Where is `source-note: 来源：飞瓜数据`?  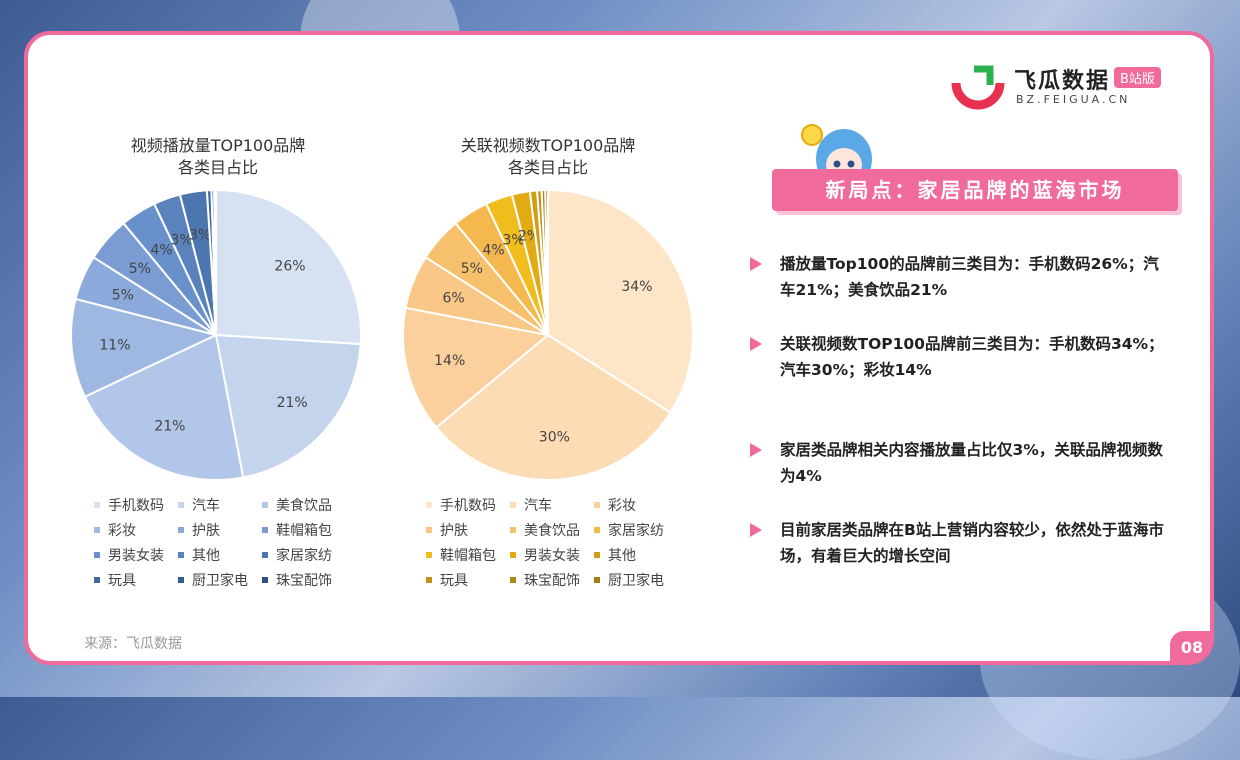
source-note: 来源：飞瓜数据 is located at coordinates (133, 644).